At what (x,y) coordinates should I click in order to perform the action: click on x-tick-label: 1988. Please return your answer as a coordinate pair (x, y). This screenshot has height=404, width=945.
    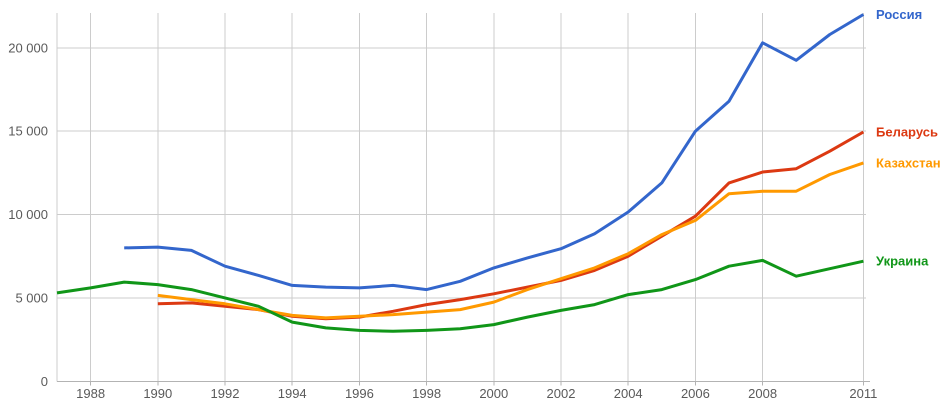
    Looking at the image, I should click on (90, 393).